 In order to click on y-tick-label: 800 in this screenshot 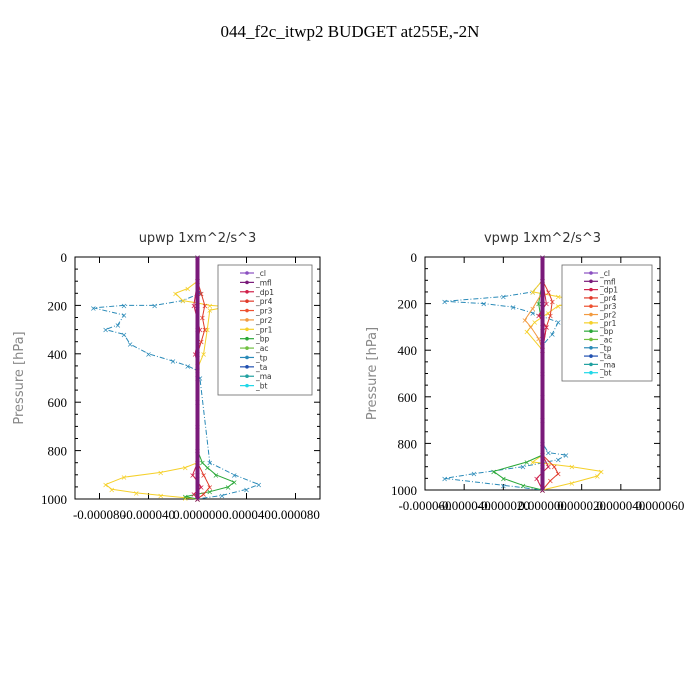, I will do `click(58, 451)`.